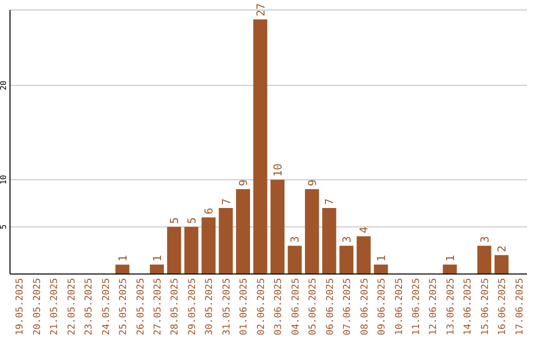 The width and height of the screenshot is (540, 340). Describe the element at coordinates (450, 307) in the screenshot. I see `x-tick-label: 13.06.2025` at that location.